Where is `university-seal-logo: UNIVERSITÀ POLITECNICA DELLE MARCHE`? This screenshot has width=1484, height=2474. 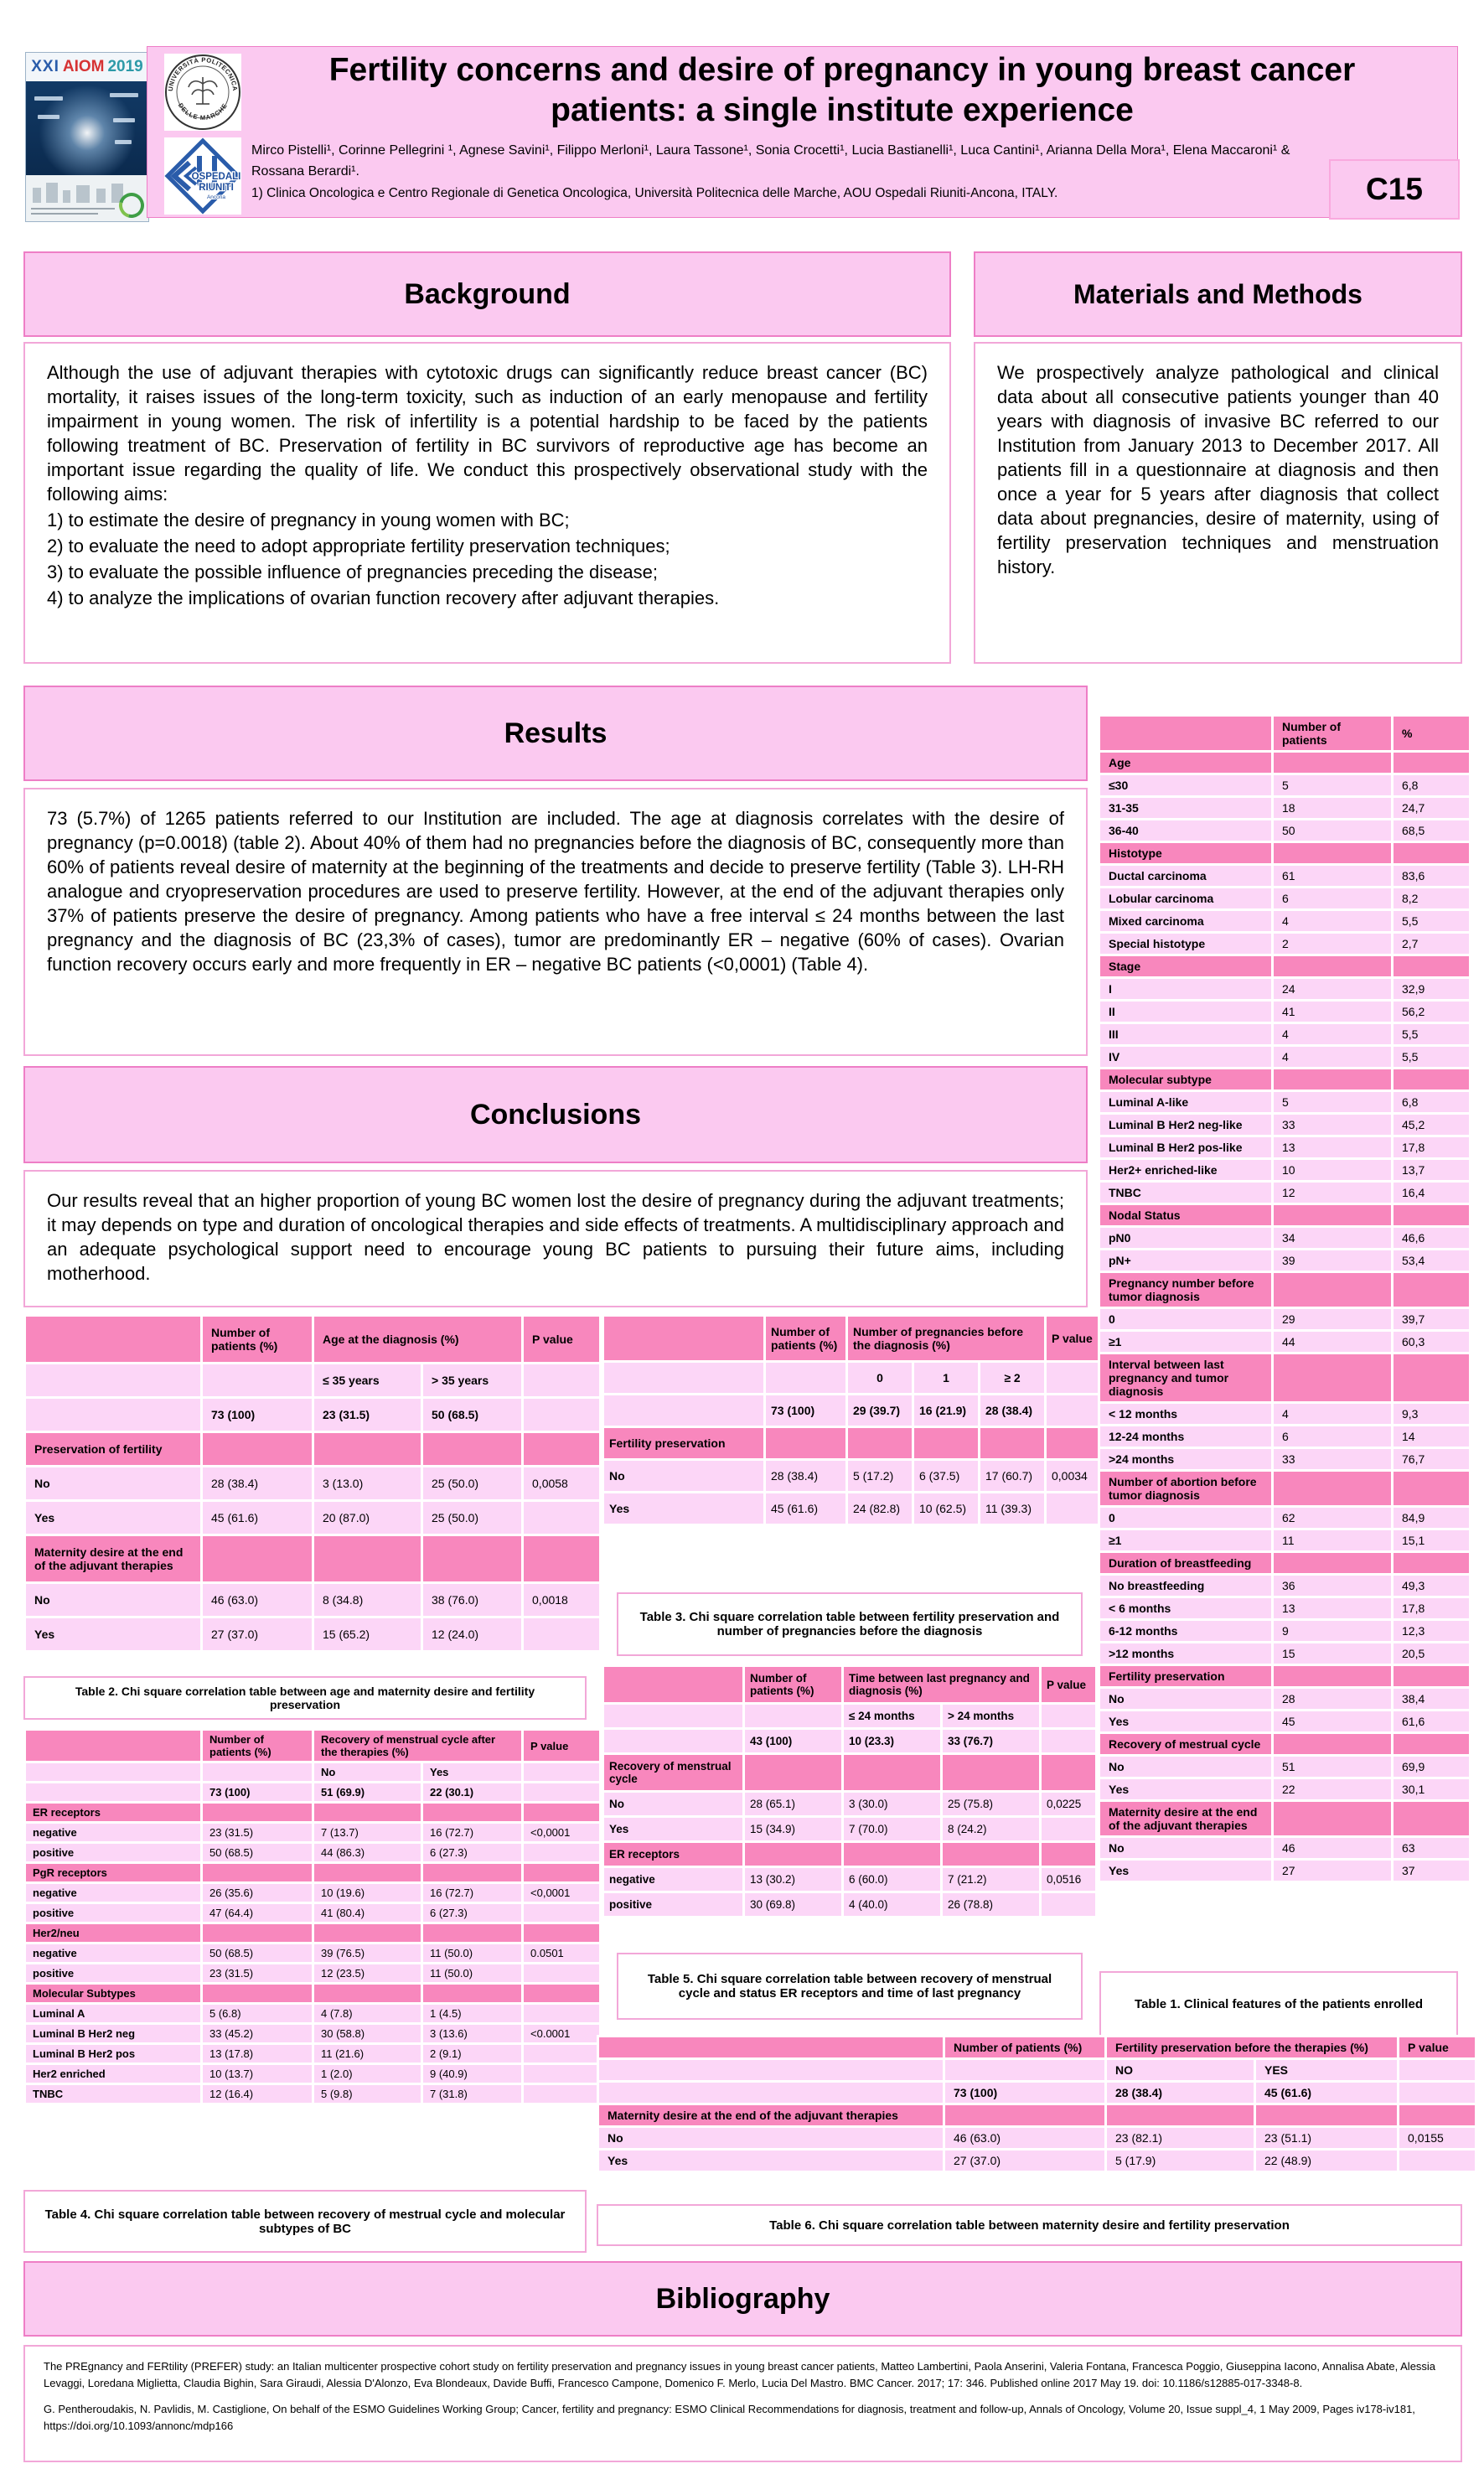 university-seal-logo: UNIVERSITÀ POLITECNICA DELLE MARCHE is located at coordinates (203, 92).